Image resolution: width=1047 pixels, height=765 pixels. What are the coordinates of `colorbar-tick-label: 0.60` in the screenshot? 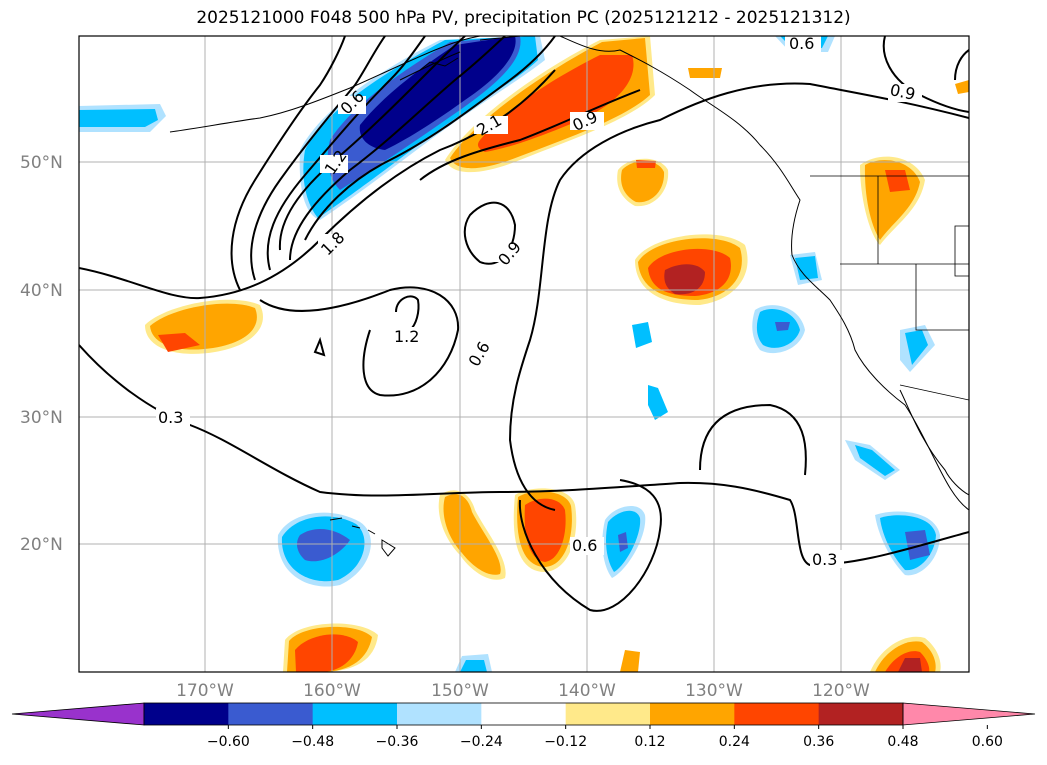 It's located at (987, 742).